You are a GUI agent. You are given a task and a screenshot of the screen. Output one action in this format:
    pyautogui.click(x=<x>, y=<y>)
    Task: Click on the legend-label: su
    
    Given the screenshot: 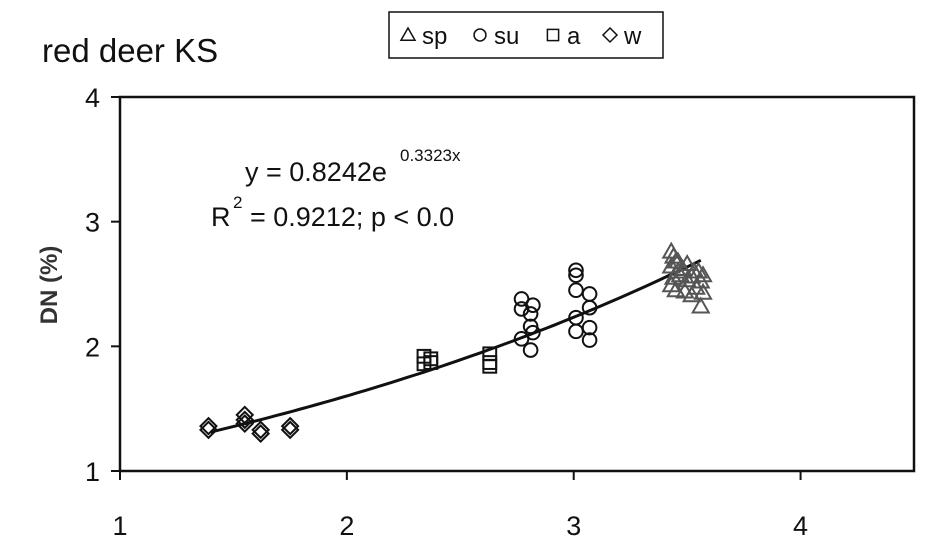 What is the action you would take?
    pyautogui.click(x=506, y=36)
    